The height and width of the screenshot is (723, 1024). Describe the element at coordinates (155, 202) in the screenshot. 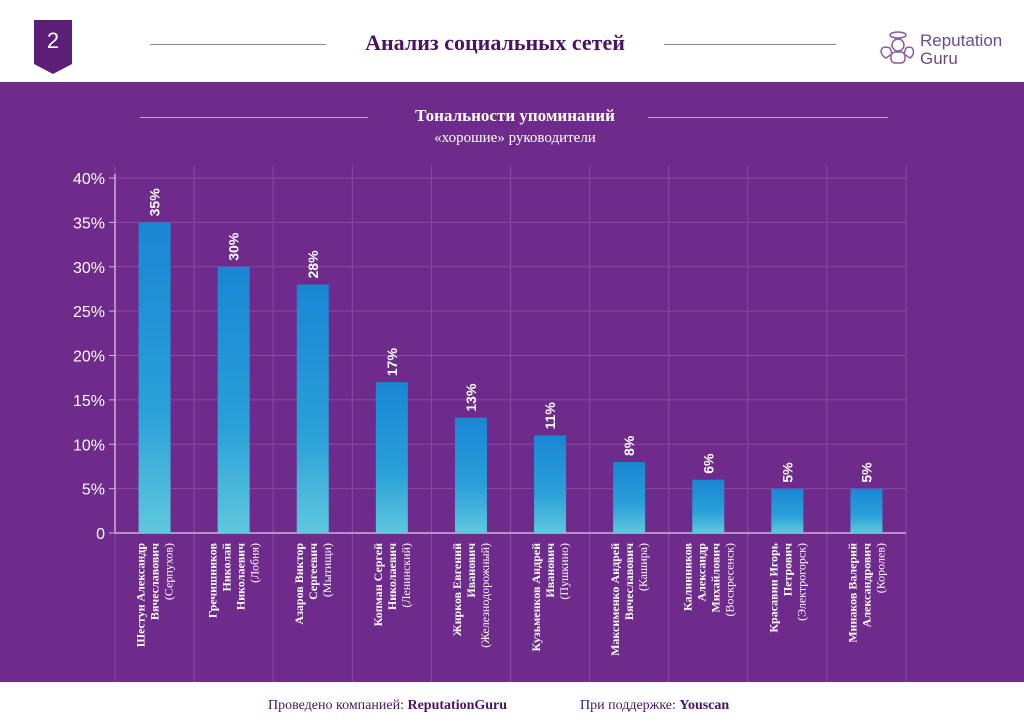

I see `data-label: 35%` at that location.